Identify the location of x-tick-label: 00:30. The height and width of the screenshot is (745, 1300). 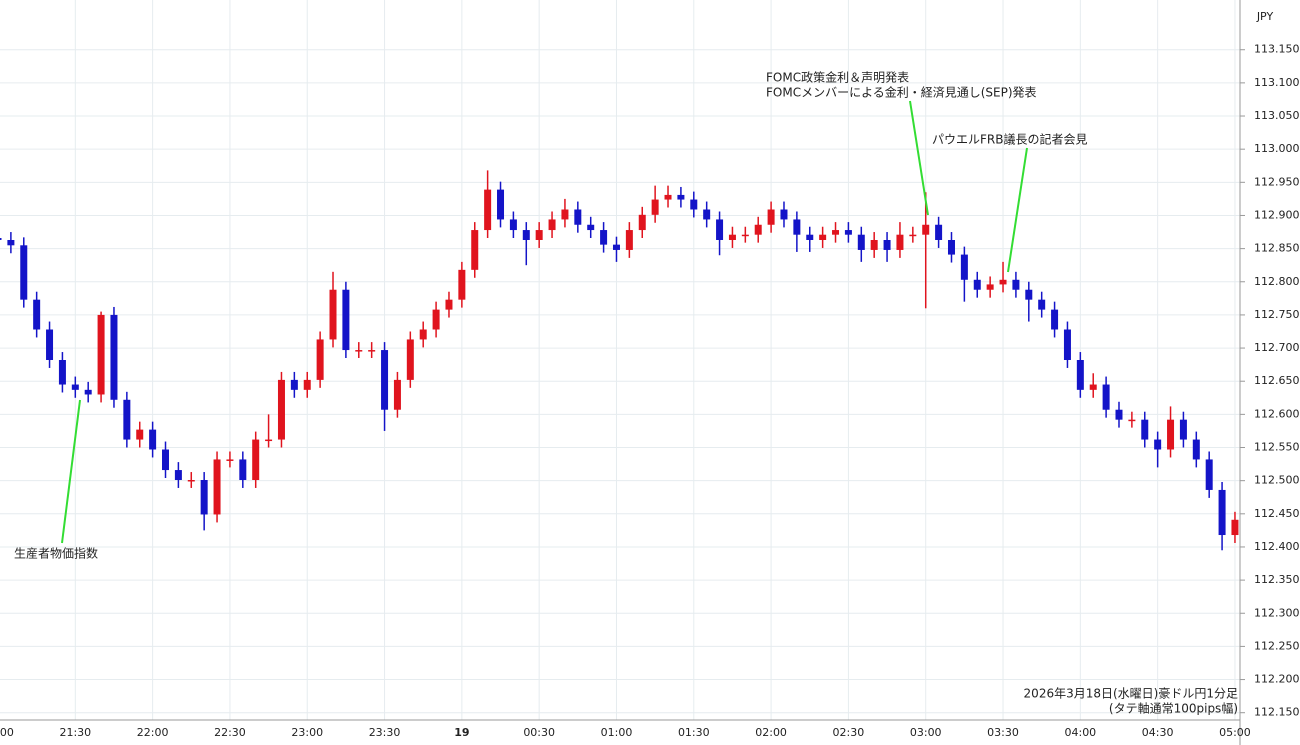
(539, 732).